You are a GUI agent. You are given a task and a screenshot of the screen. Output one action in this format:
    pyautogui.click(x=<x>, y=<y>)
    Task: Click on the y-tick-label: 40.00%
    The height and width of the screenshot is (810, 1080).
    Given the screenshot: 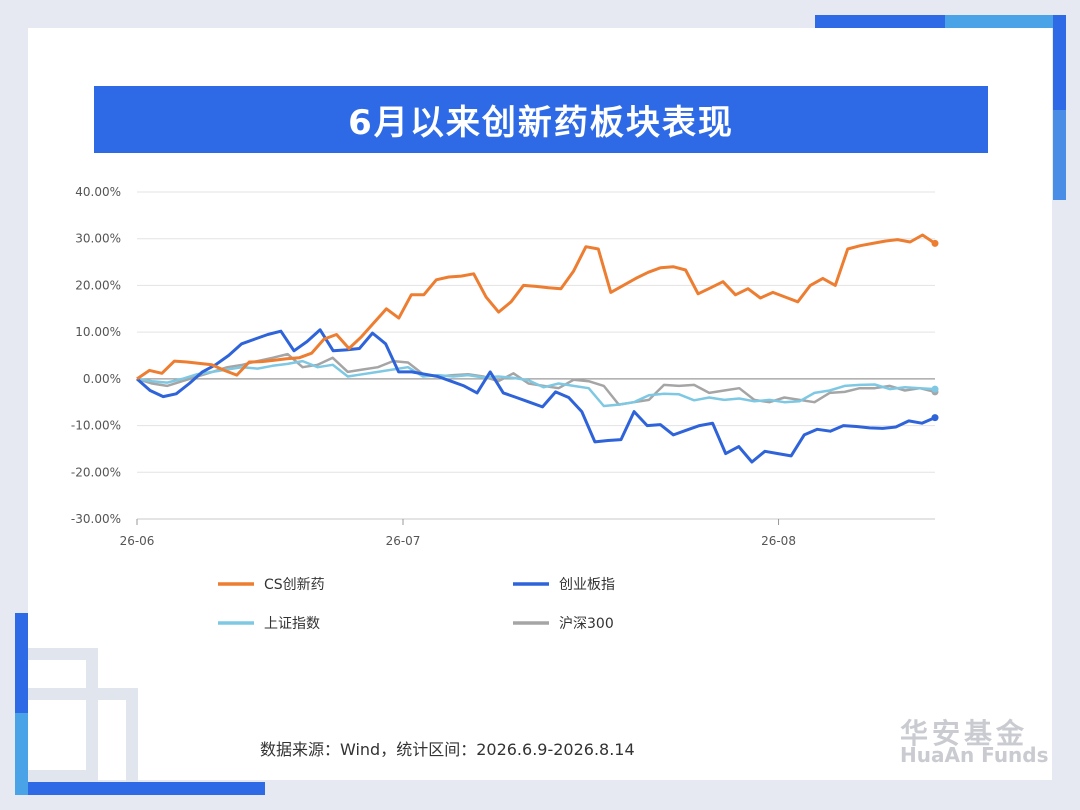 What is the action you would take?
    pyautogui.click(x=98, y=192)
    